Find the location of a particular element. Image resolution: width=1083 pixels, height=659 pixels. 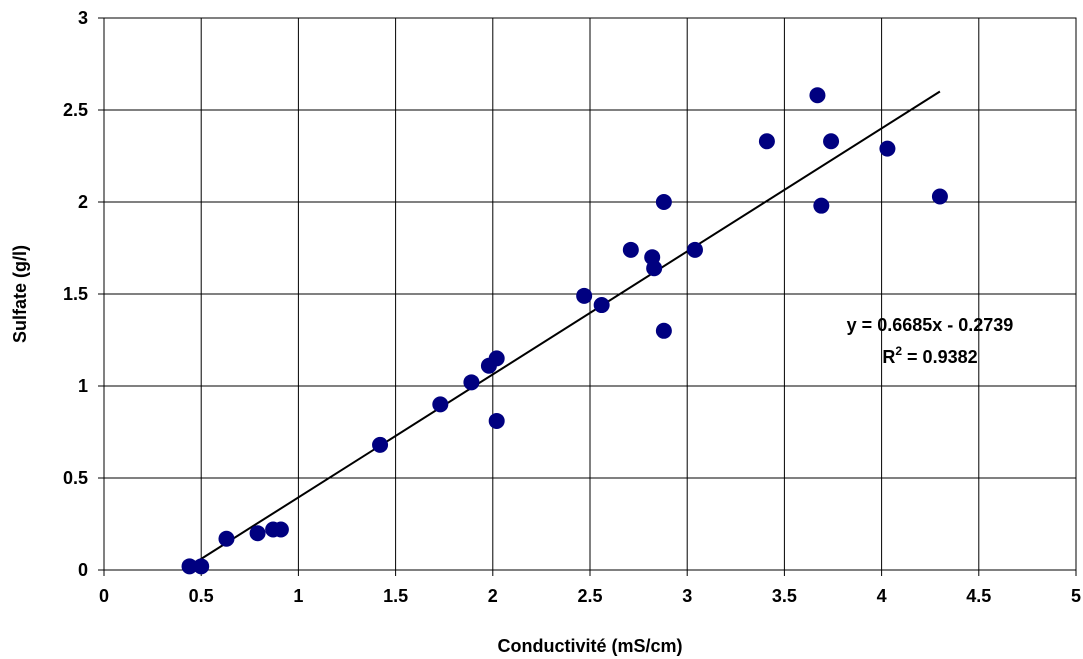

y-tick-label: 0.5 is located at coordinates (75, 478).